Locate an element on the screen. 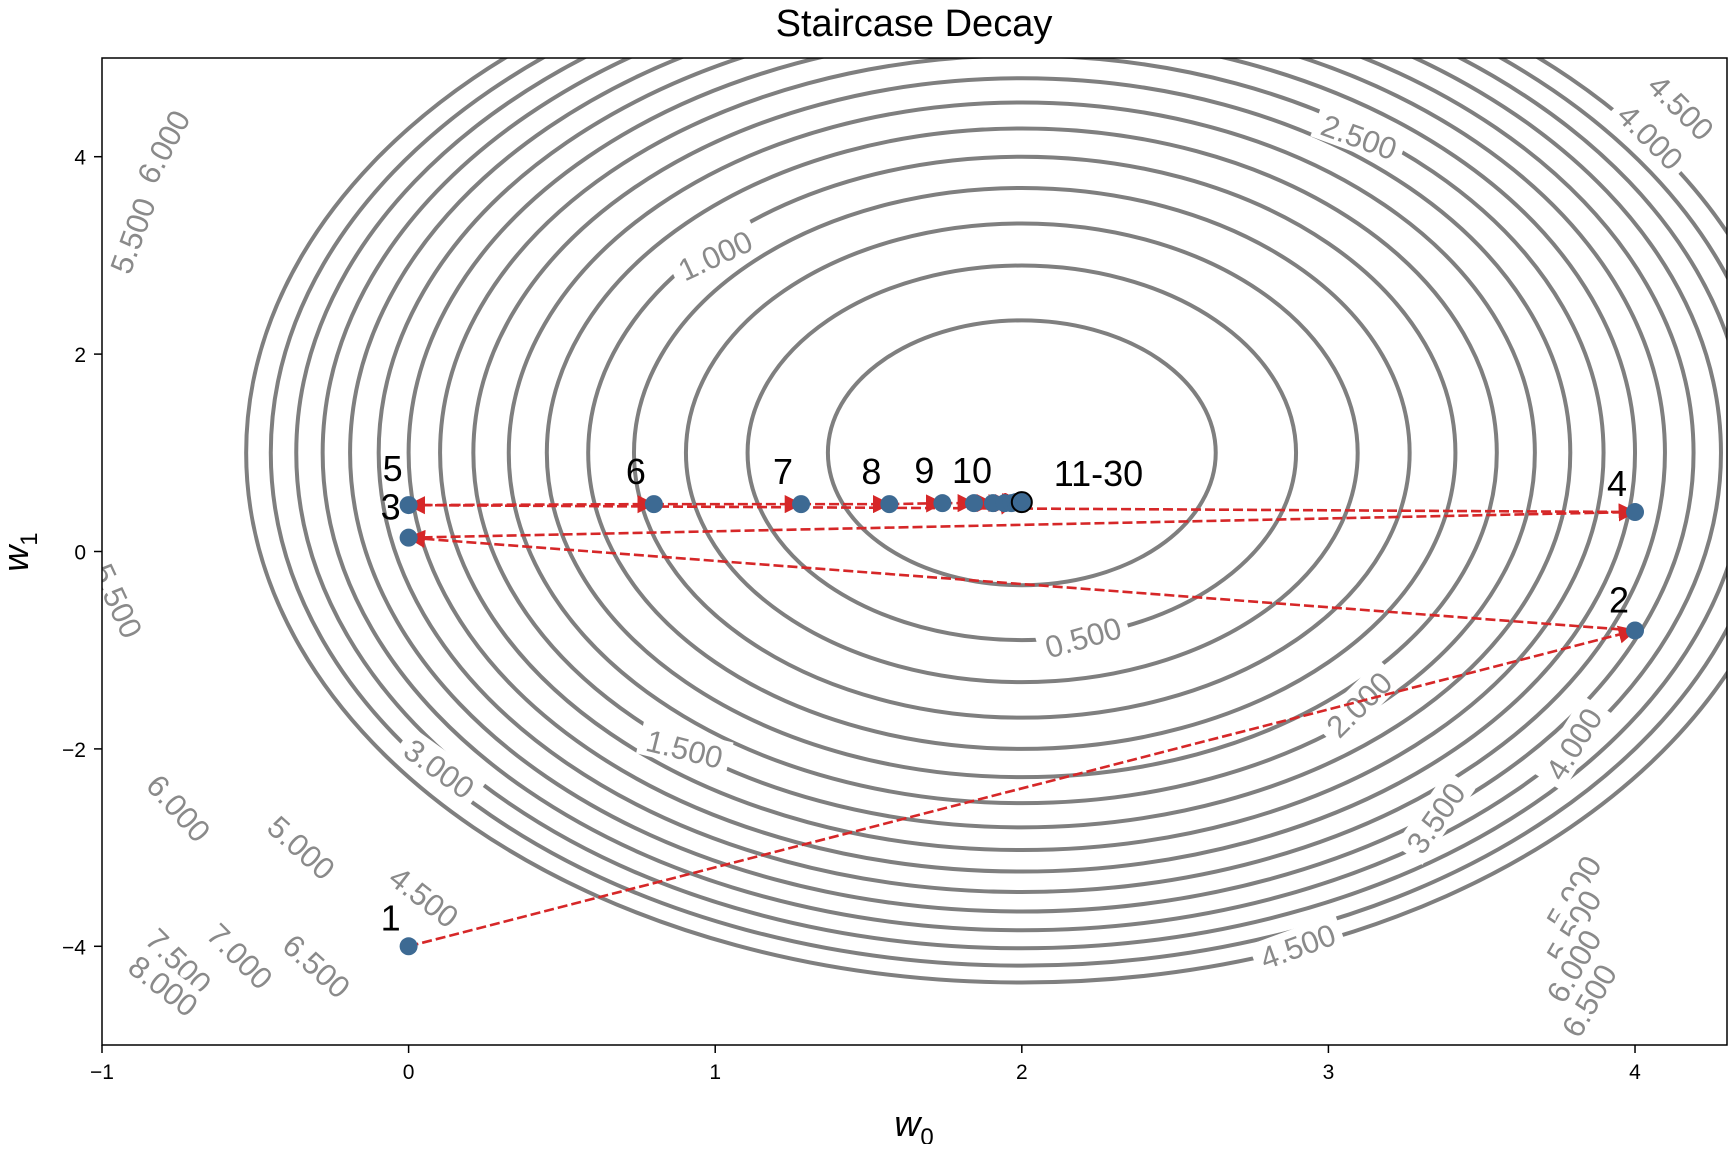 The image size is (1731, 1149). y-axis-ticks: −4 −2 0 2 4 is located at coordinates (82, 553).